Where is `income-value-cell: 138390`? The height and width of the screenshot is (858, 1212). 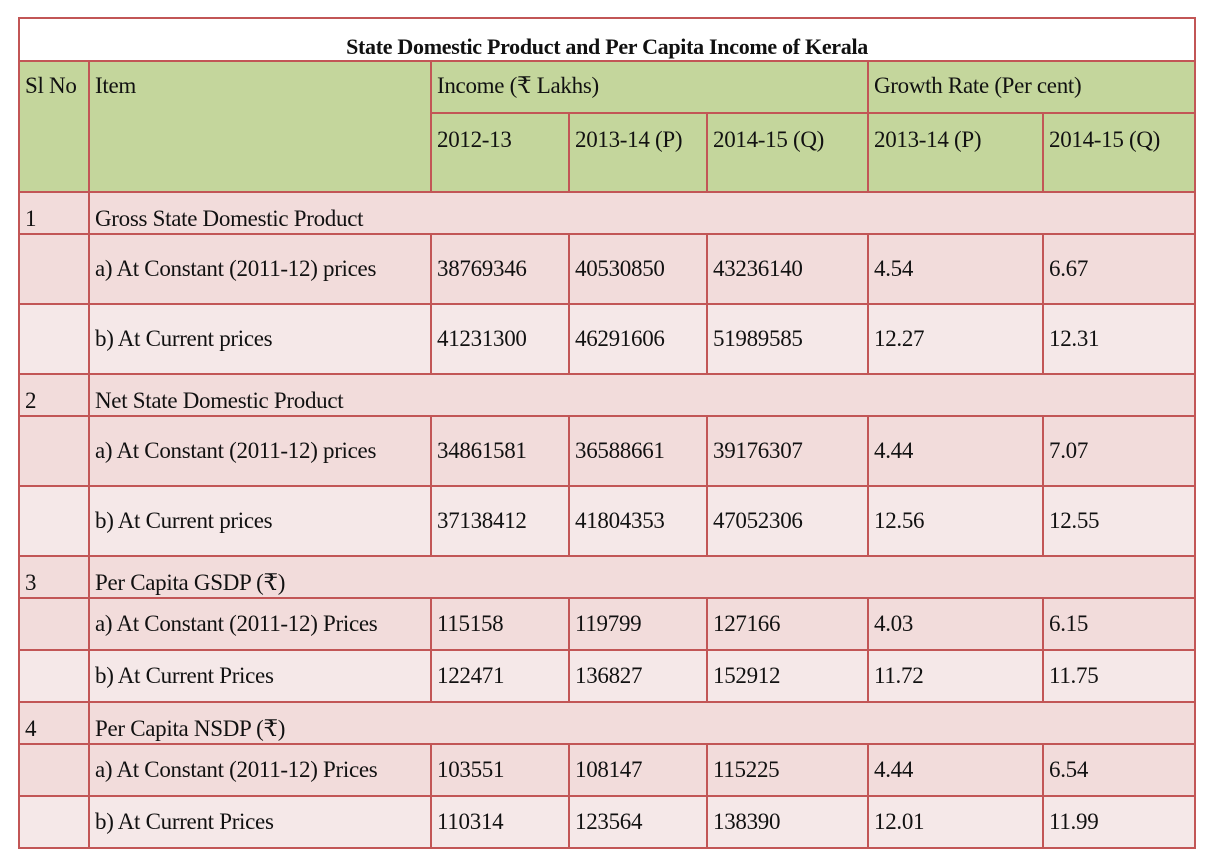
income-value-cell: 138390 is located at coordinates (787, 822).